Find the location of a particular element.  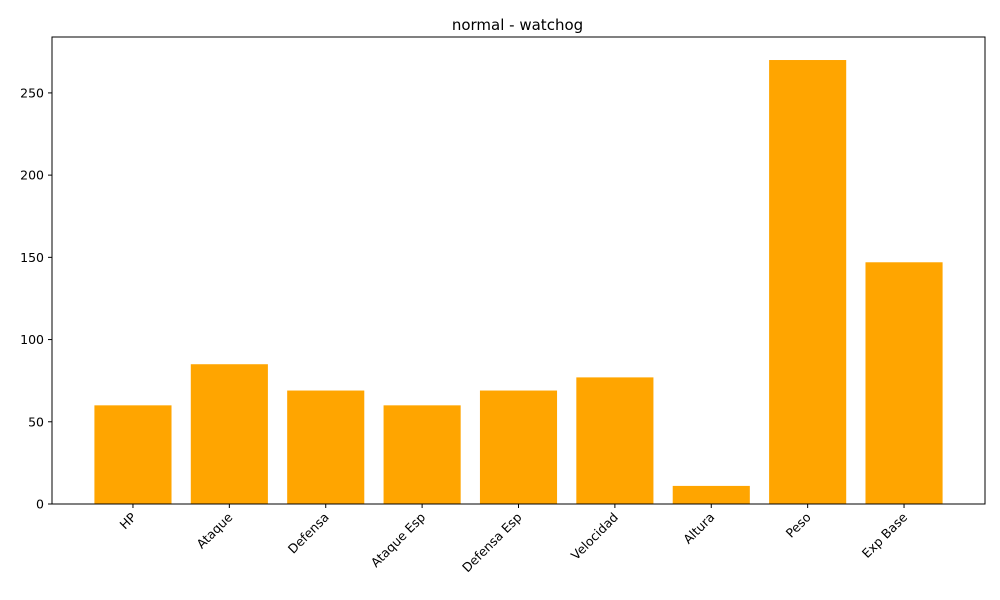

bar-velocidad is located at coordinates (615, 440).